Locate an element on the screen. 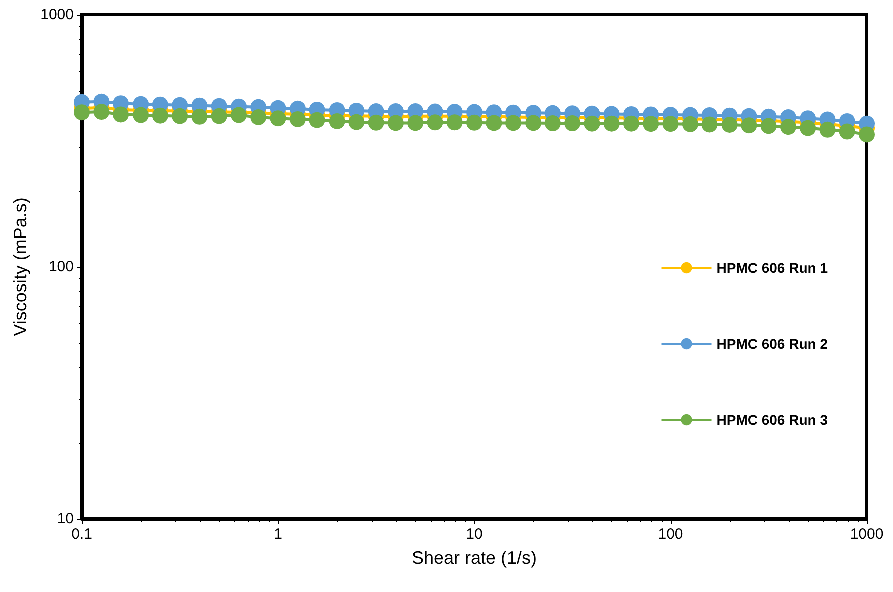  x-tick-label: 100 is located at coordinates (671, 534).